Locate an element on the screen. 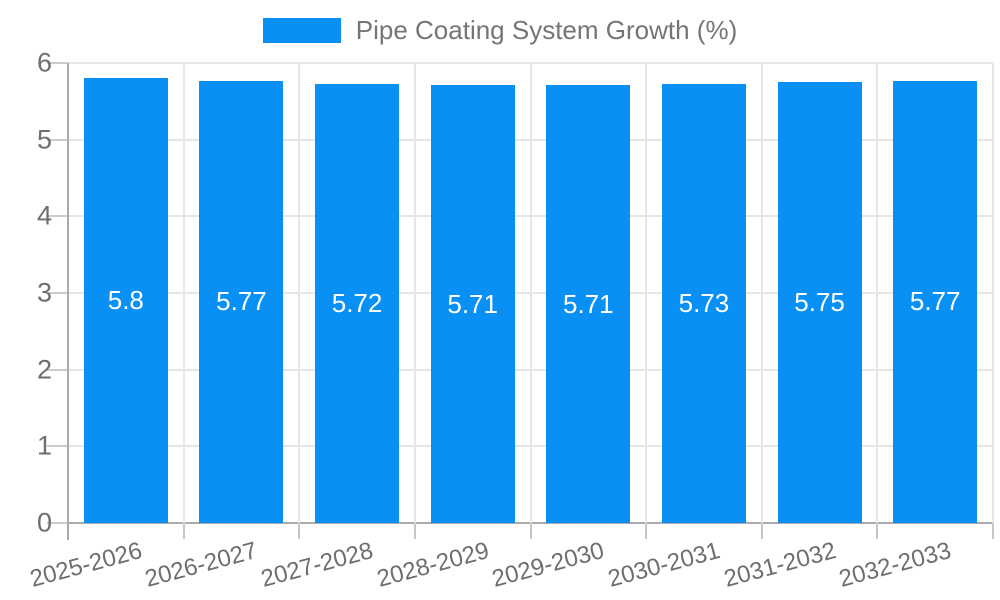  bar-2030-2031: 5.73 is located at coordinates (703, 303).